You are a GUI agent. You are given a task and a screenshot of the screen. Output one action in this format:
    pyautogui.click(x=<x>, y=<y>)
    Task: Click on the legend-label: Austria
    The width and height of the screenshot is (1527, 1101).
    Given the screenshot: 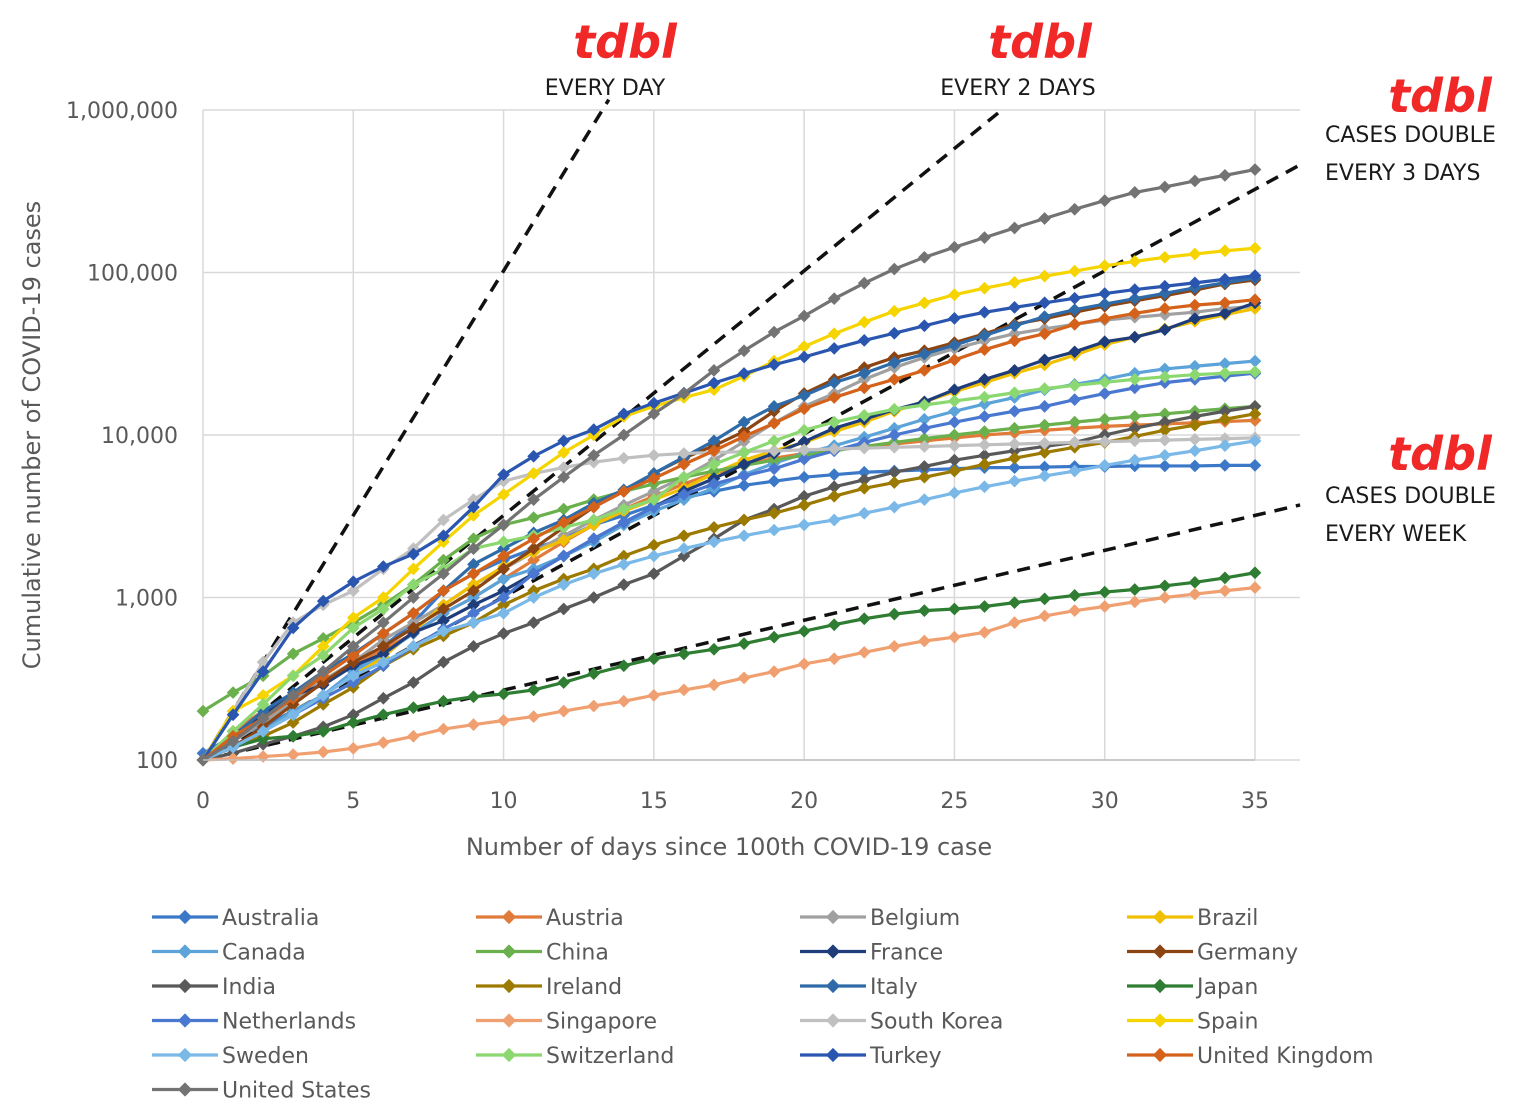 What is the action you would take?
    pyautogui.click(x=585, y=918)
    